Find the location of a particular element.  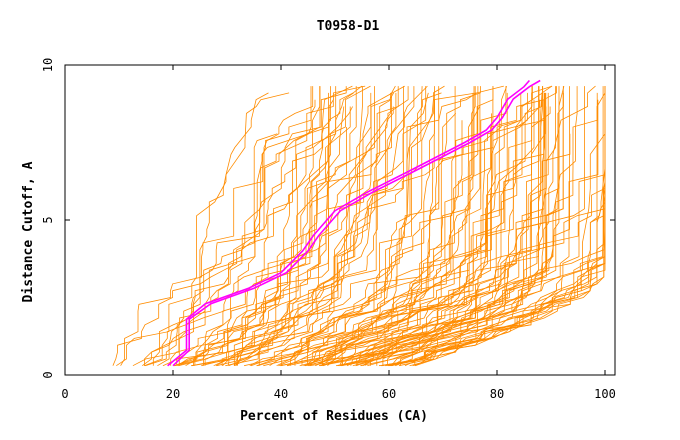

x-tick-label: 60 is located at coordinates (389, 394).